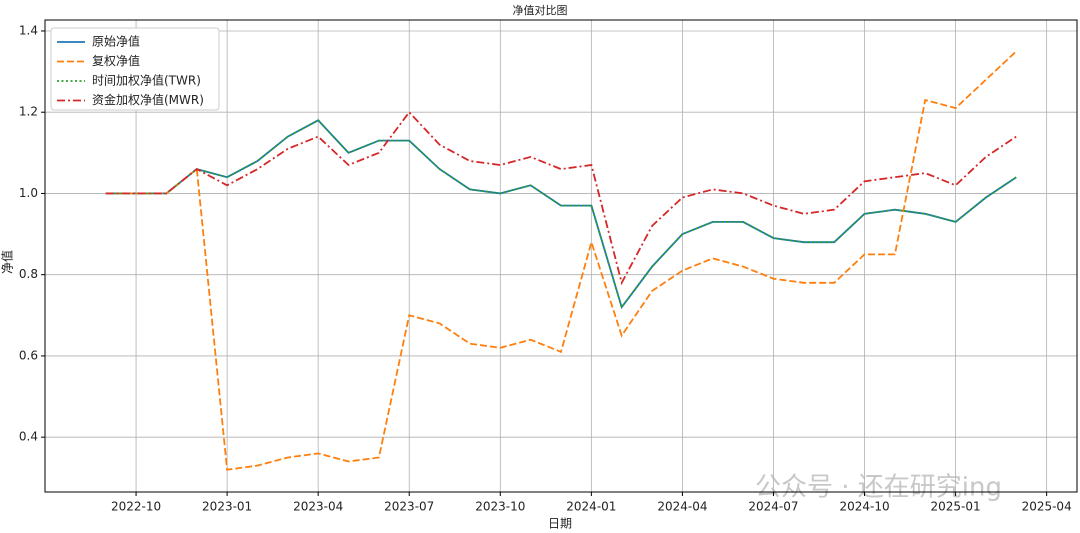  I want to click on legend-label: 复权净值, so click(116, 60).